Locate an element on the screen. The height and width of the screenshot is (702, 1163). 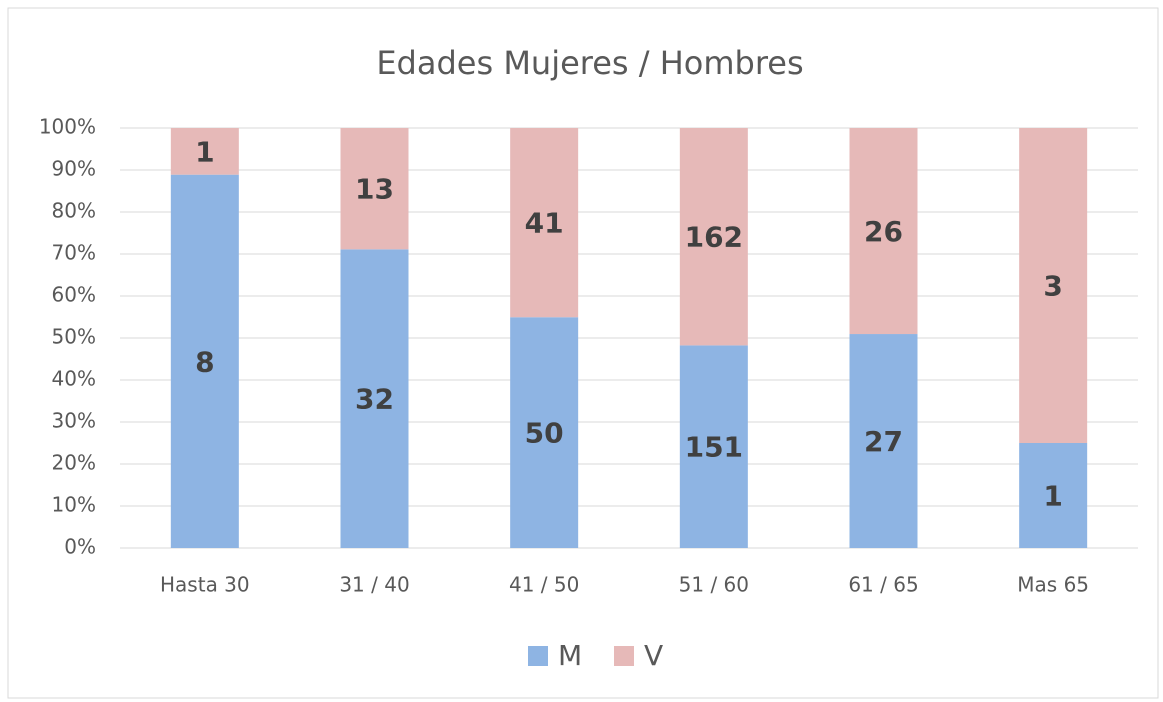
y-tick-label: 40% is located at coordinates (74, 379).